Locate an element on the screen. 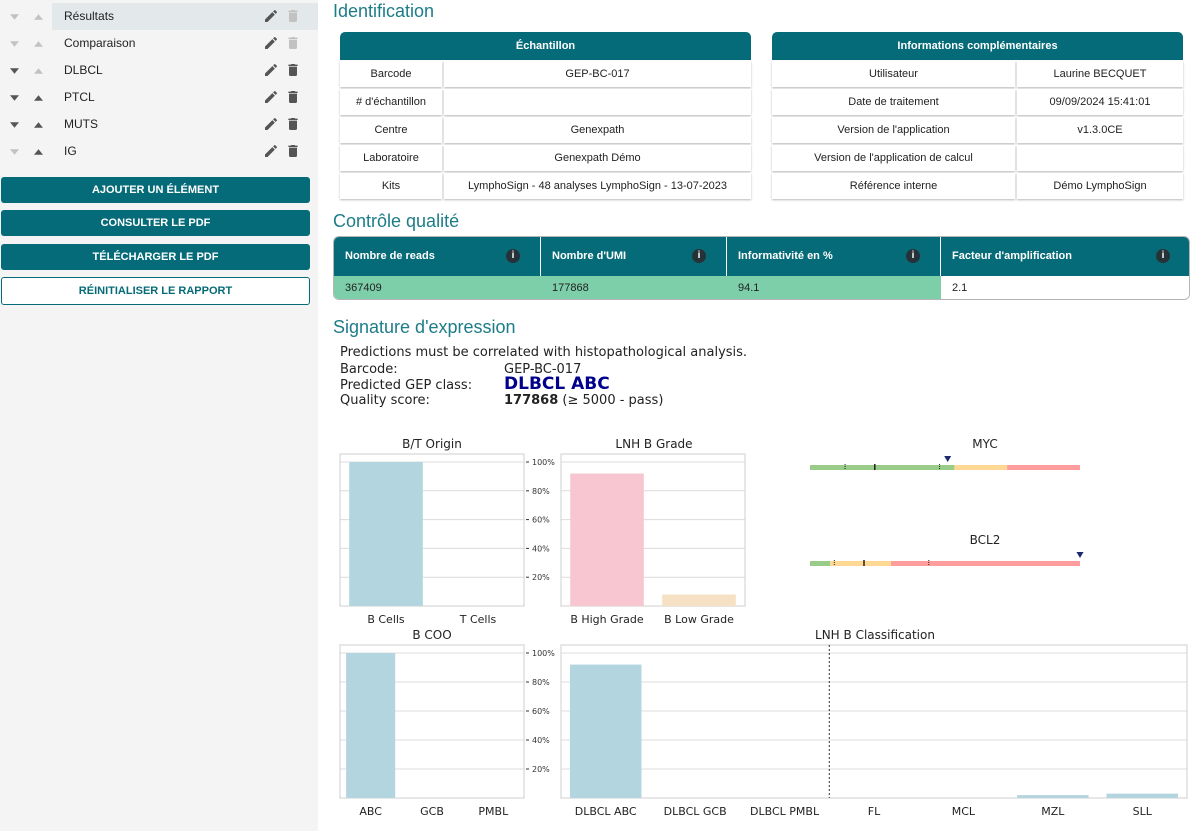 Image resolution: width=1199 pixels, height=831 pixels. y-tick-label: 20% is located at coordinates (541, 769).